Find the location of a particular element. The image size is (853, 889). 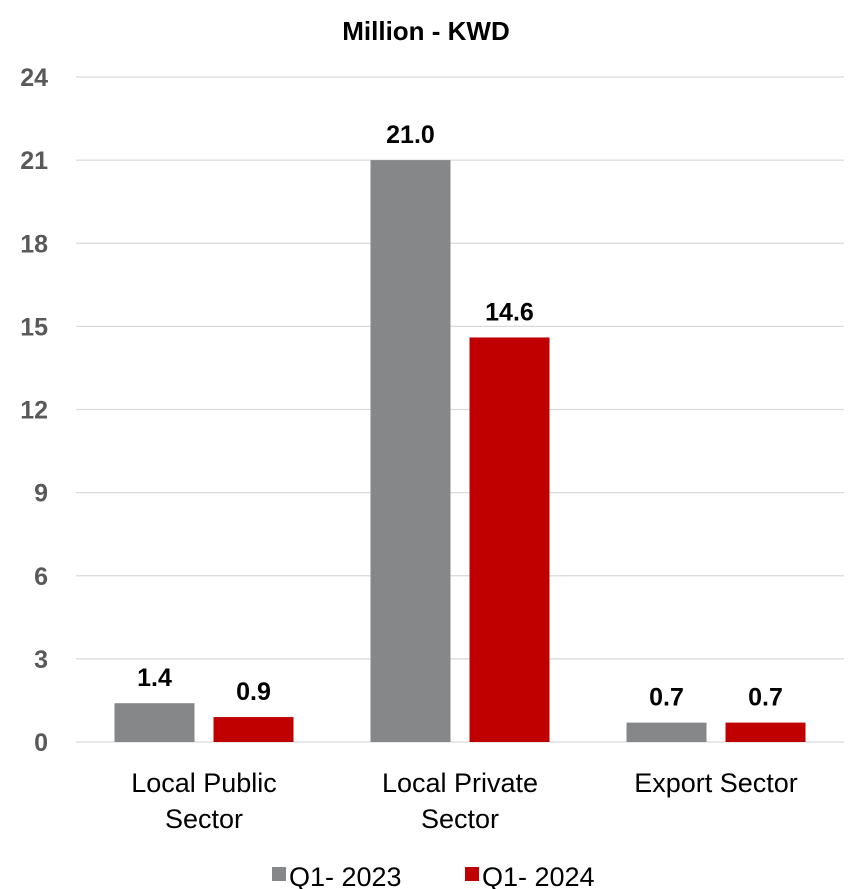

y-tick-label: 15 is located at coordinates (34, 327).